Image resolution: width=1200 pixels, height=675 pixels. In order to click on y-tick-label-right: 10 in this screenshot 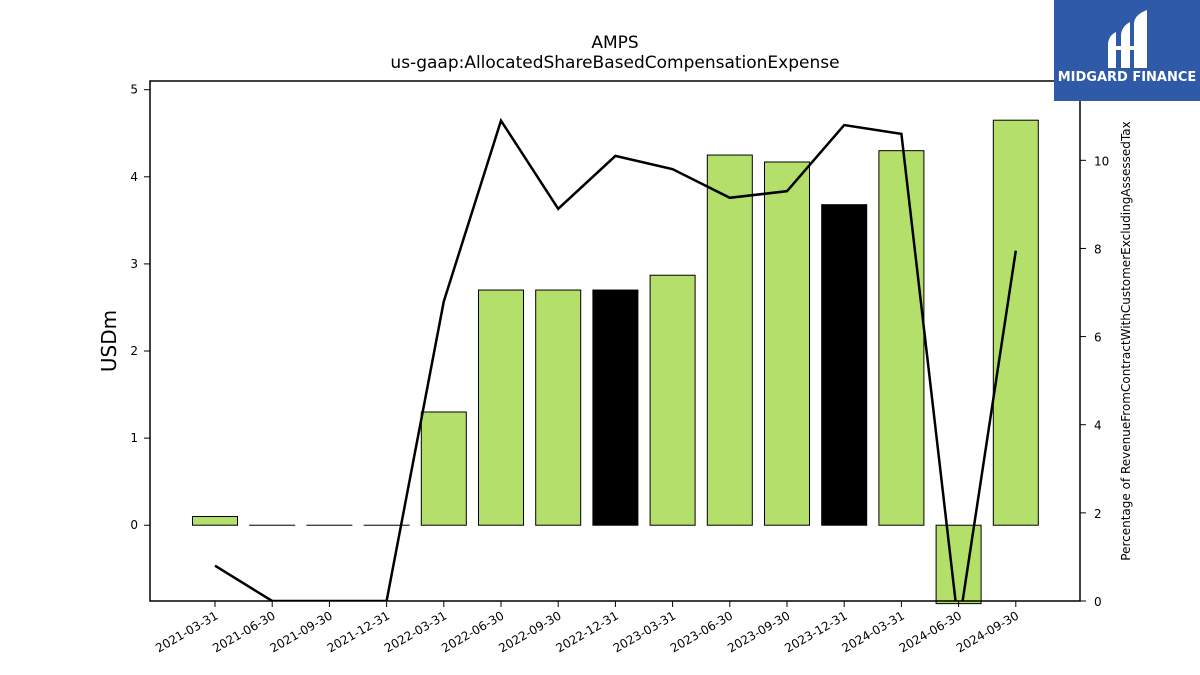, I will do `click(1101, 161)`.